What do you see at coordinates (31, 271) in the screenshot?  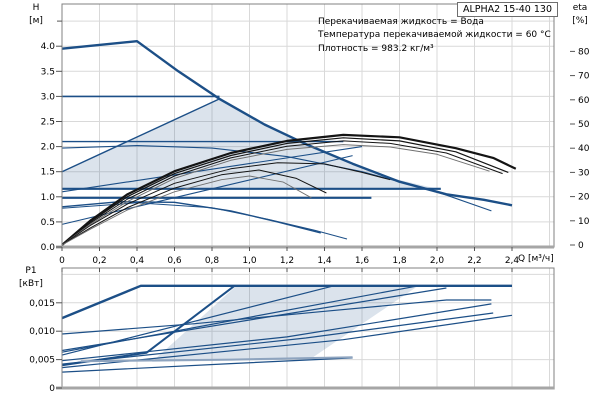 I see `p1-axis-name: P1` at bounding box center [31, 271].